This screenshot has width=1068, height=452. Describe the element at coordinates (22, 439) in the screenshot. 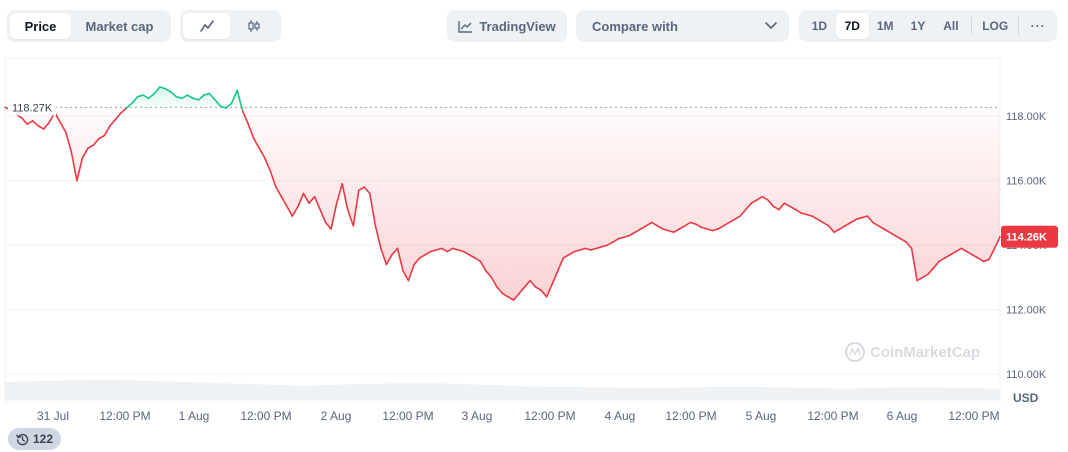

I see `history-icon` at that location.